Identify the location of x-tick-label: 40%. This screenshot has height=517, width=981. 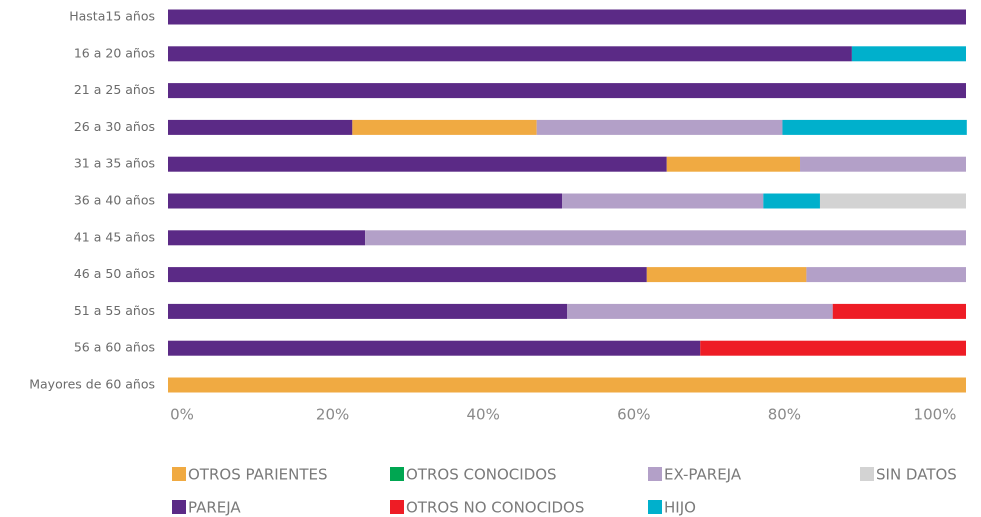
(483, 415).